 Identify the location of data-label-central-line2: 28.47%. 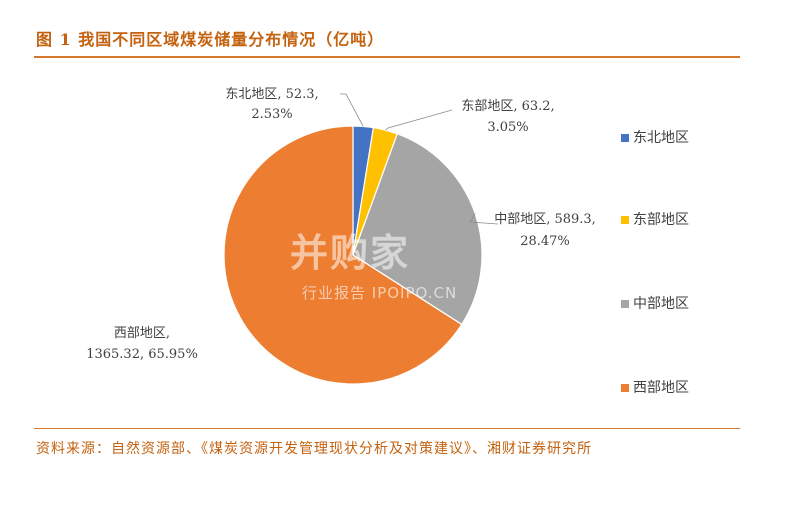
(545, 241).